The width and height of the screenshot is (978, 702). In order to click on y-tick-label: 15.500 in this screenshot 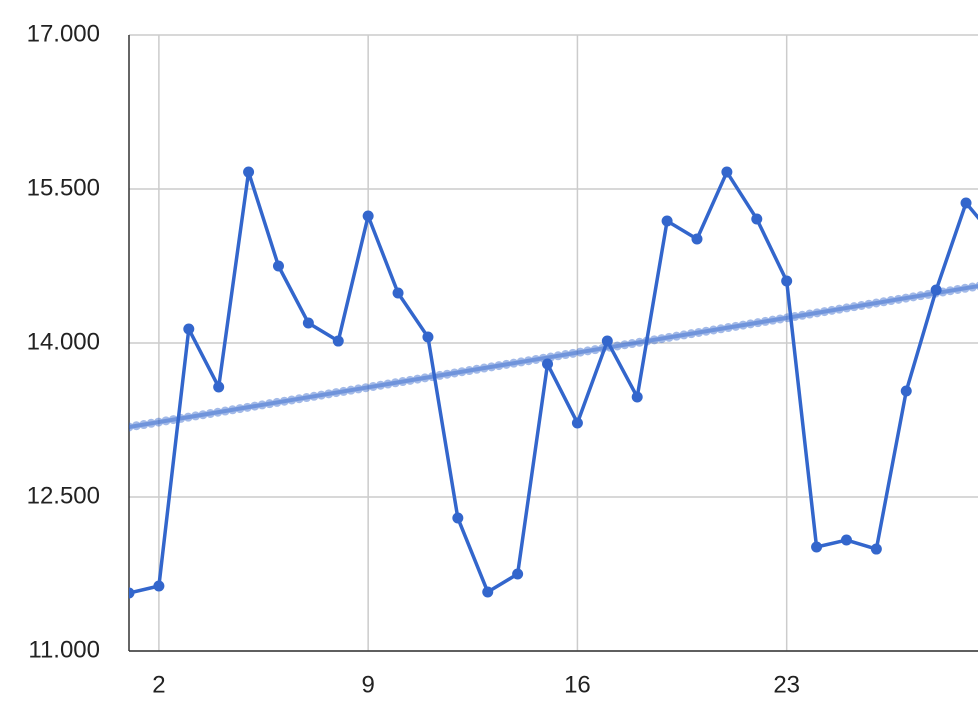, I will do `click(63, 187)`.